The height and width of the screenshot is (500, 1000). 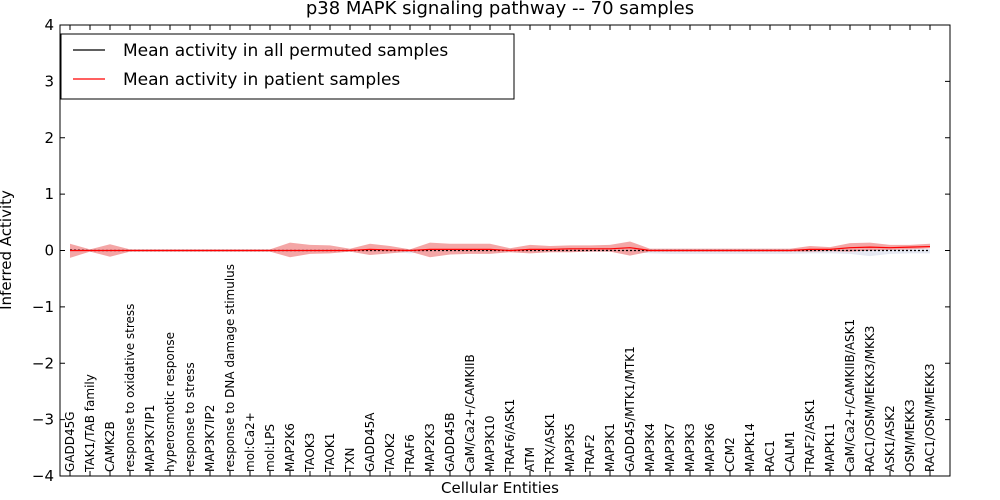 What do you see at coordinates (810, 436) in the screenshot?
I see `x-tick-label: TRAF2/ASK1` at bounding box center [810, 436].